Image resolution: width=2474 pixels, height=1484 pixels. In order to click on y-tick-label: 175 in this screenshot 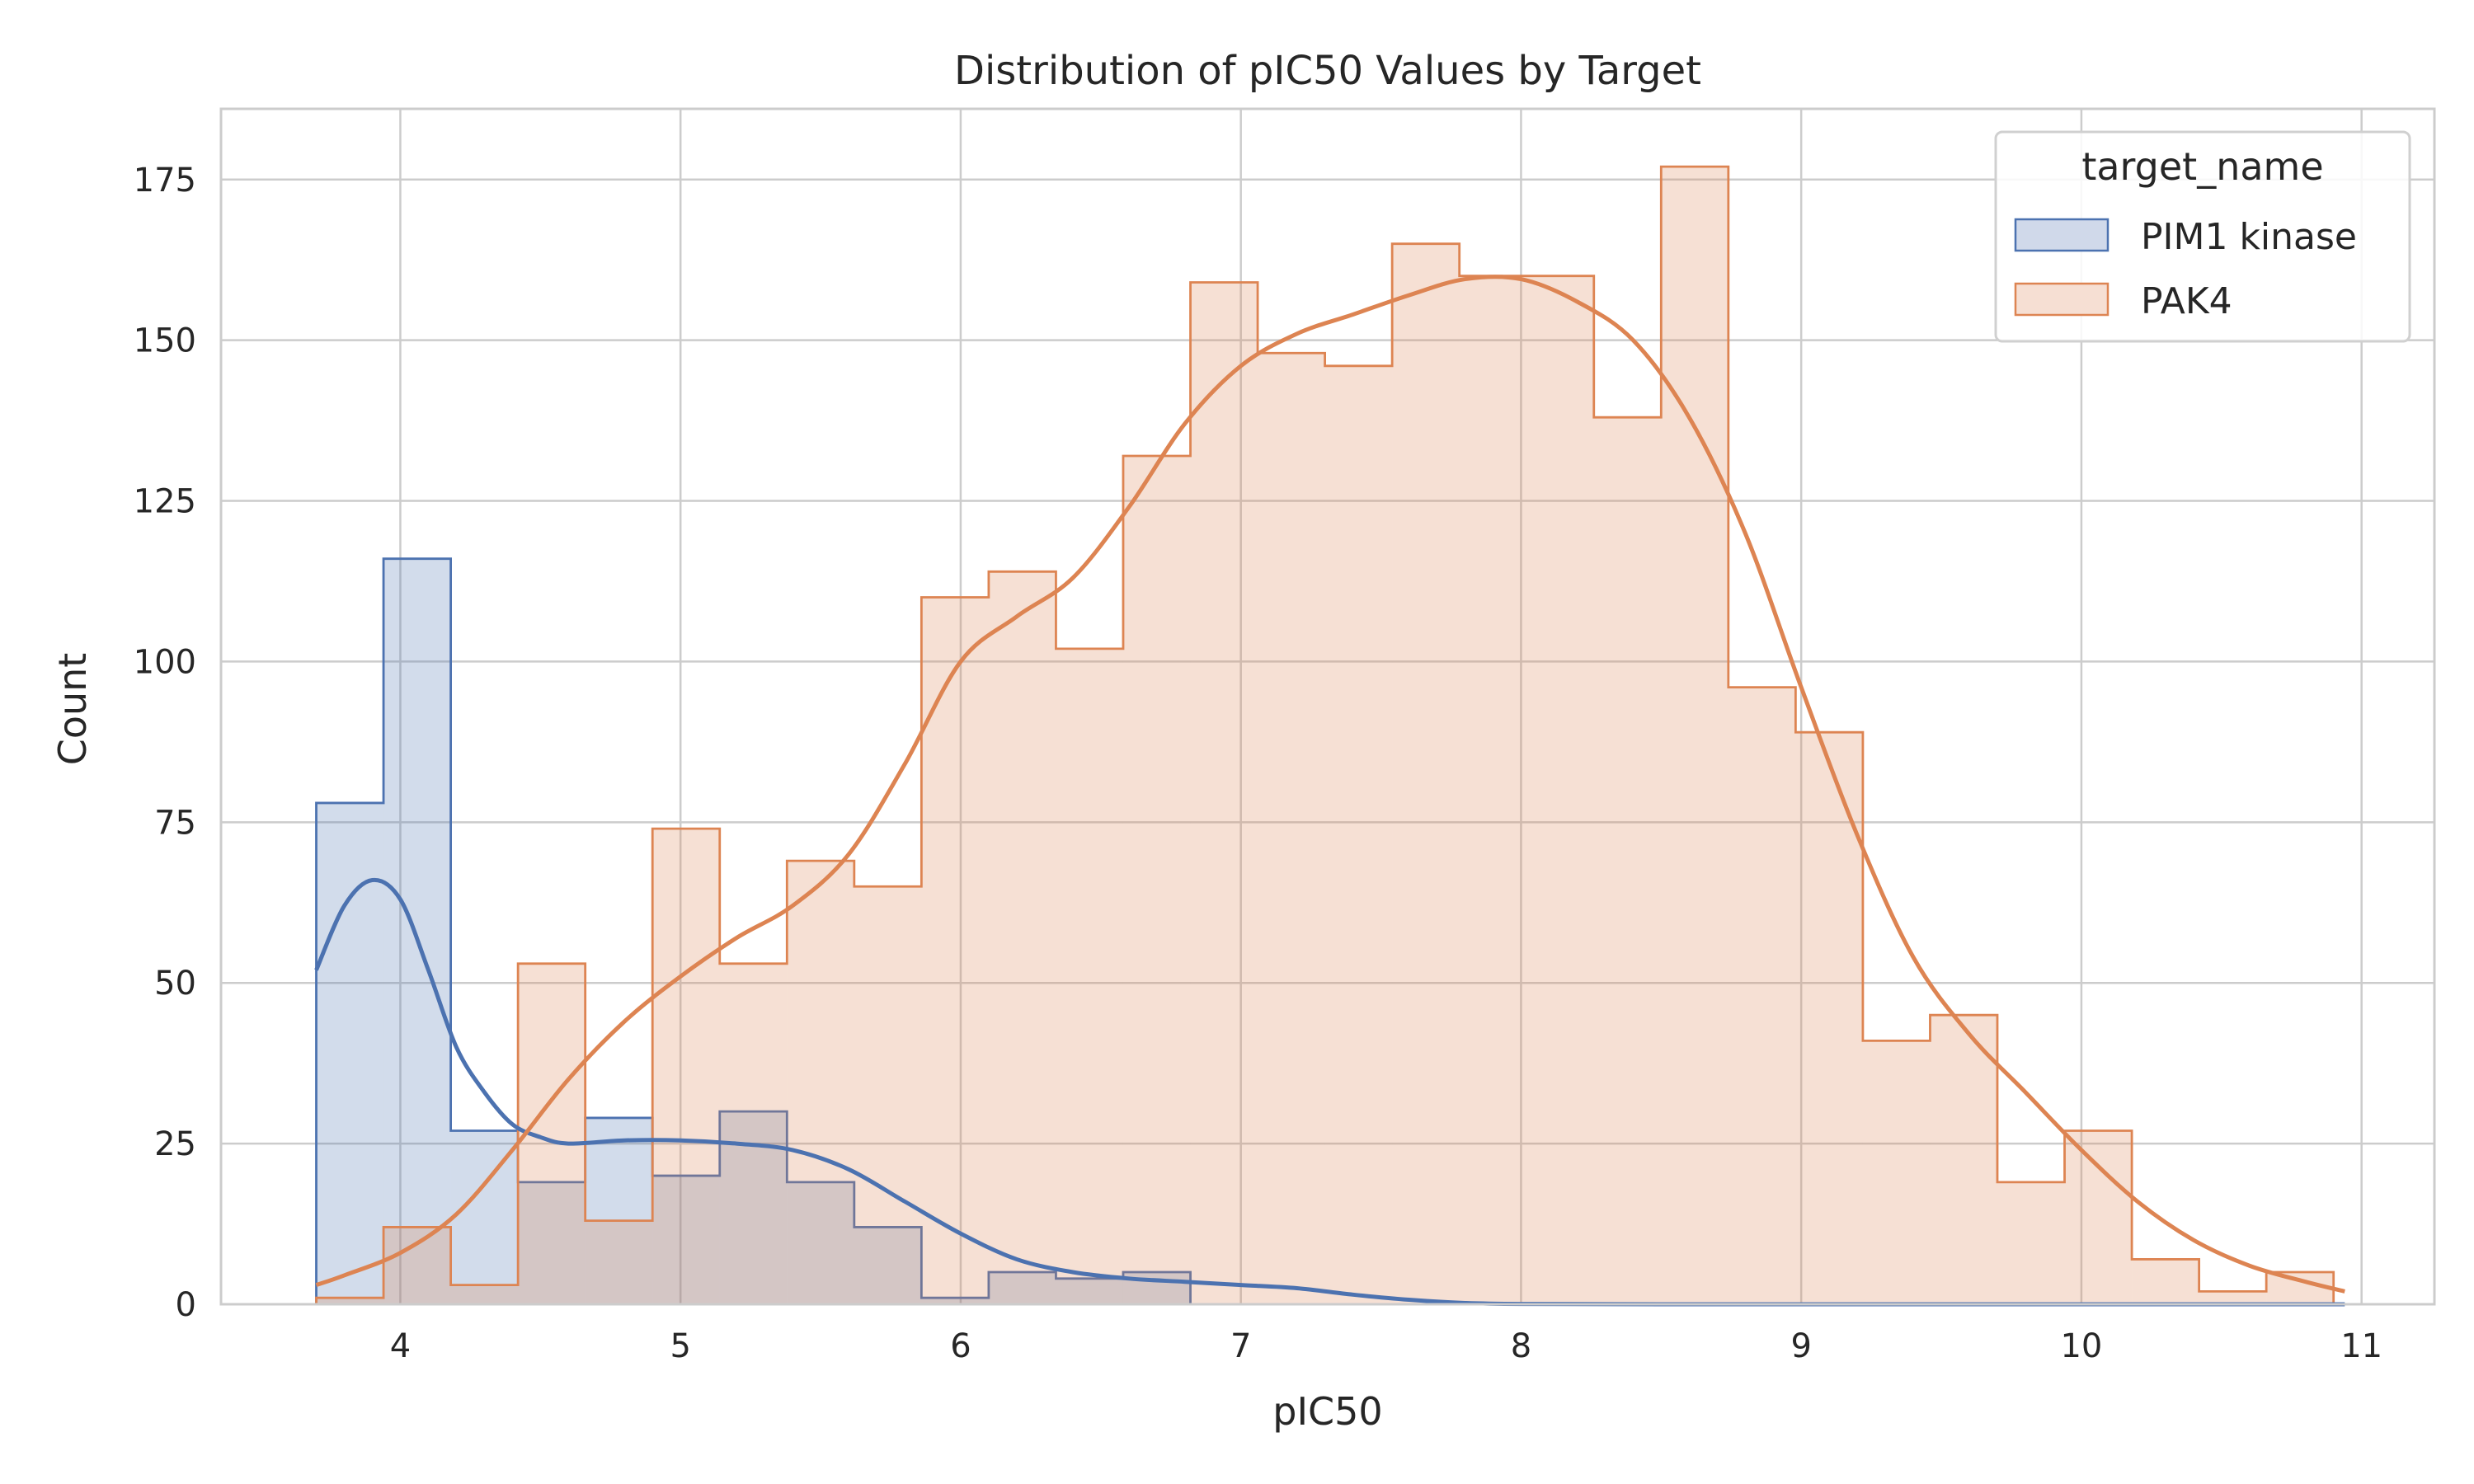, I will do `click(165, 181)`.